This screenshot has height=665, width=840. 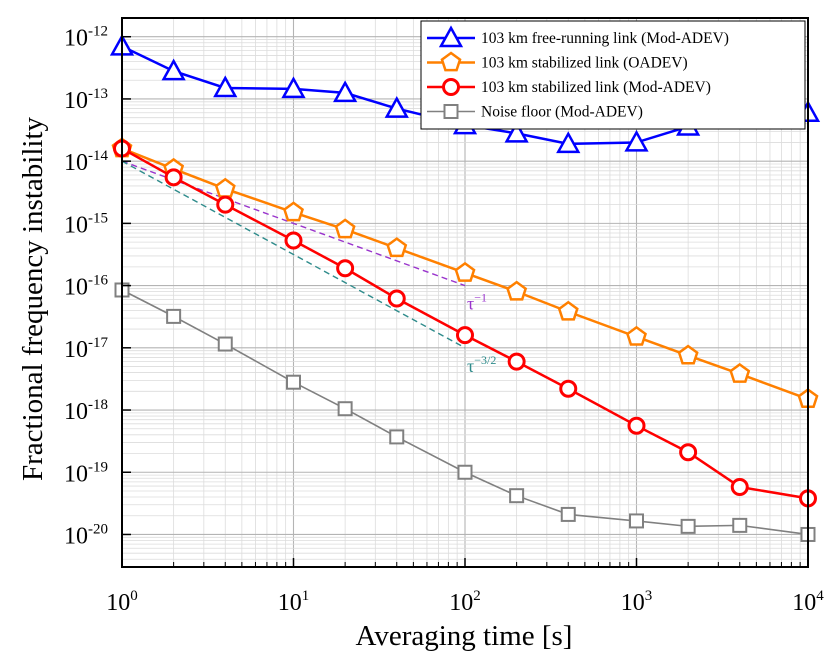 I want to click on y-tick-label: 10-20, so click(x=86, y=535).